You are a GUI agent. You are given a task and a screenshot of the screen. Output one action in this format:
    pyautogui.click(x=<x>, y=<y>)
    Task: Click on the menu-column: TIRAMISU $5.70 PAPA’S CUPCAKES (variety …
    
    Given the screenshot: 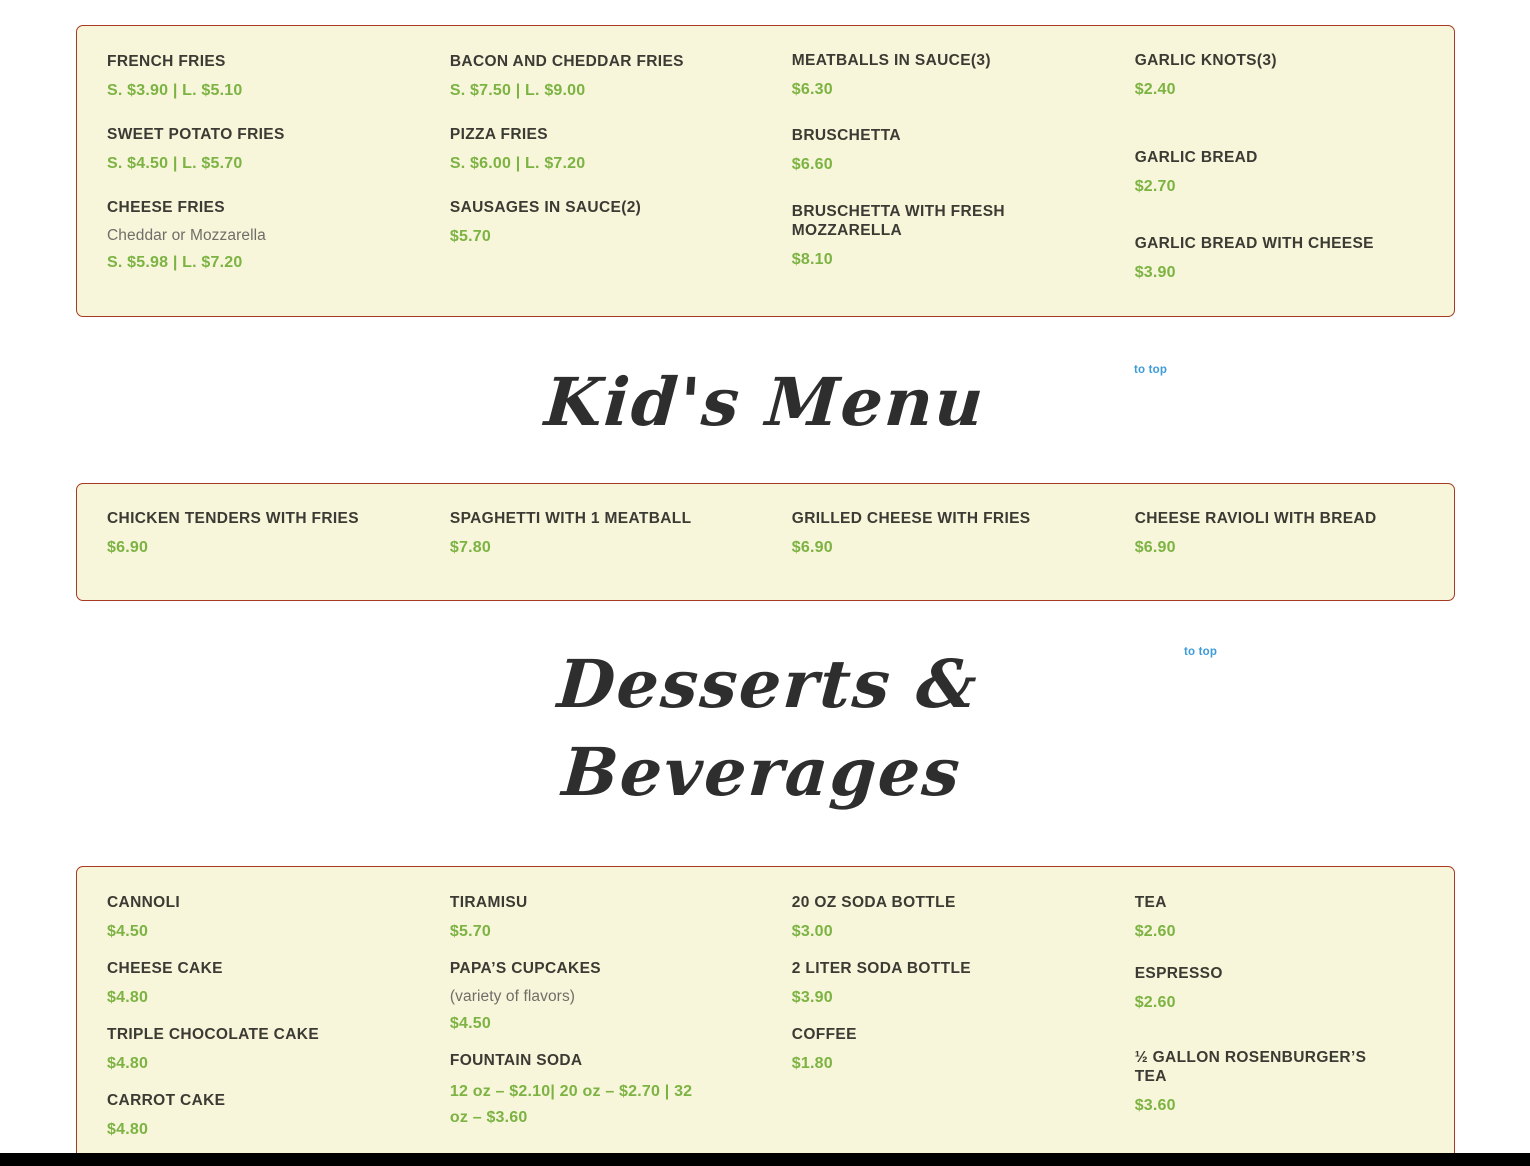 What is the action you would take?
    pyautogui.click(x=621, y=1017)
    